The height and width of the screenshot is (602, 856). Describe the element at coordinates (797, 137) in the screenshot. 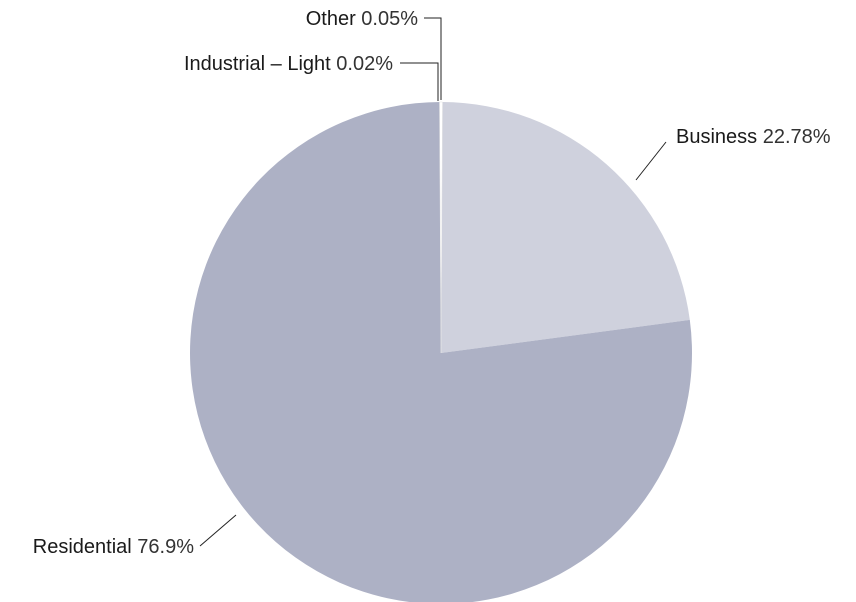

I see `slice-label-value-business: 22.78%` at that location.